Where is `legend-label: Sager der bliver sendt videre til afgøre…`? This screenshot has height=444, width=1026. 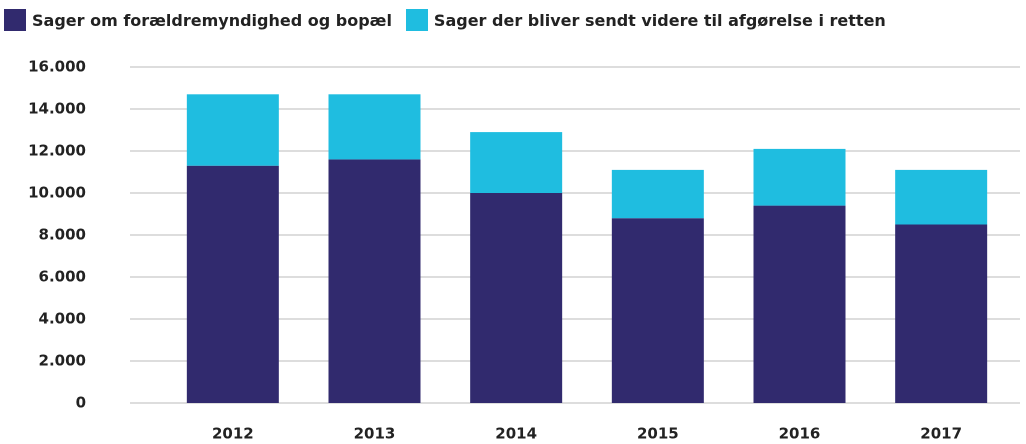 legend-label: Sager der bliver sendt videre til afgøre… is located at coordinates (659, 20).